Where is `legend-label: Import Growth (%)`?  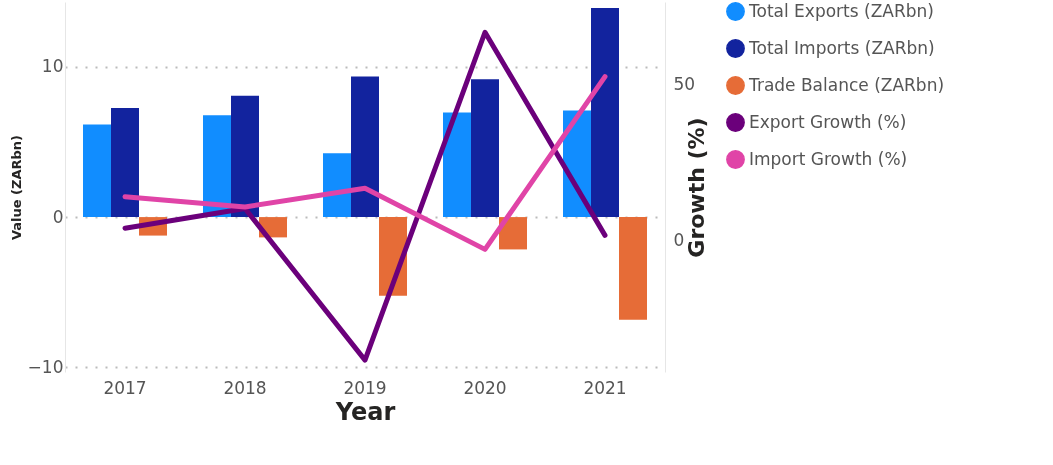
legend-label: Import Growth (%) is located at coordinates (828, 158).